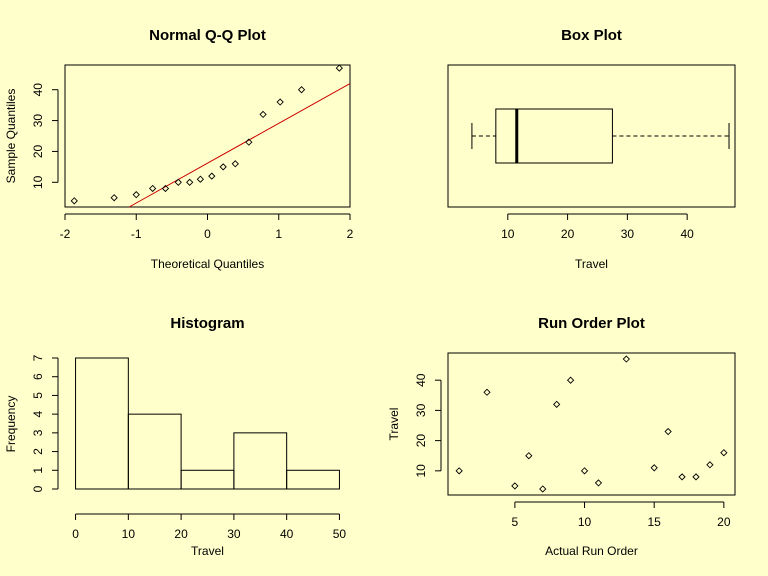  Describe the element at coordinates (207, 234) in the screenshot. I see `qq-x-tick-label: 0` at that location.